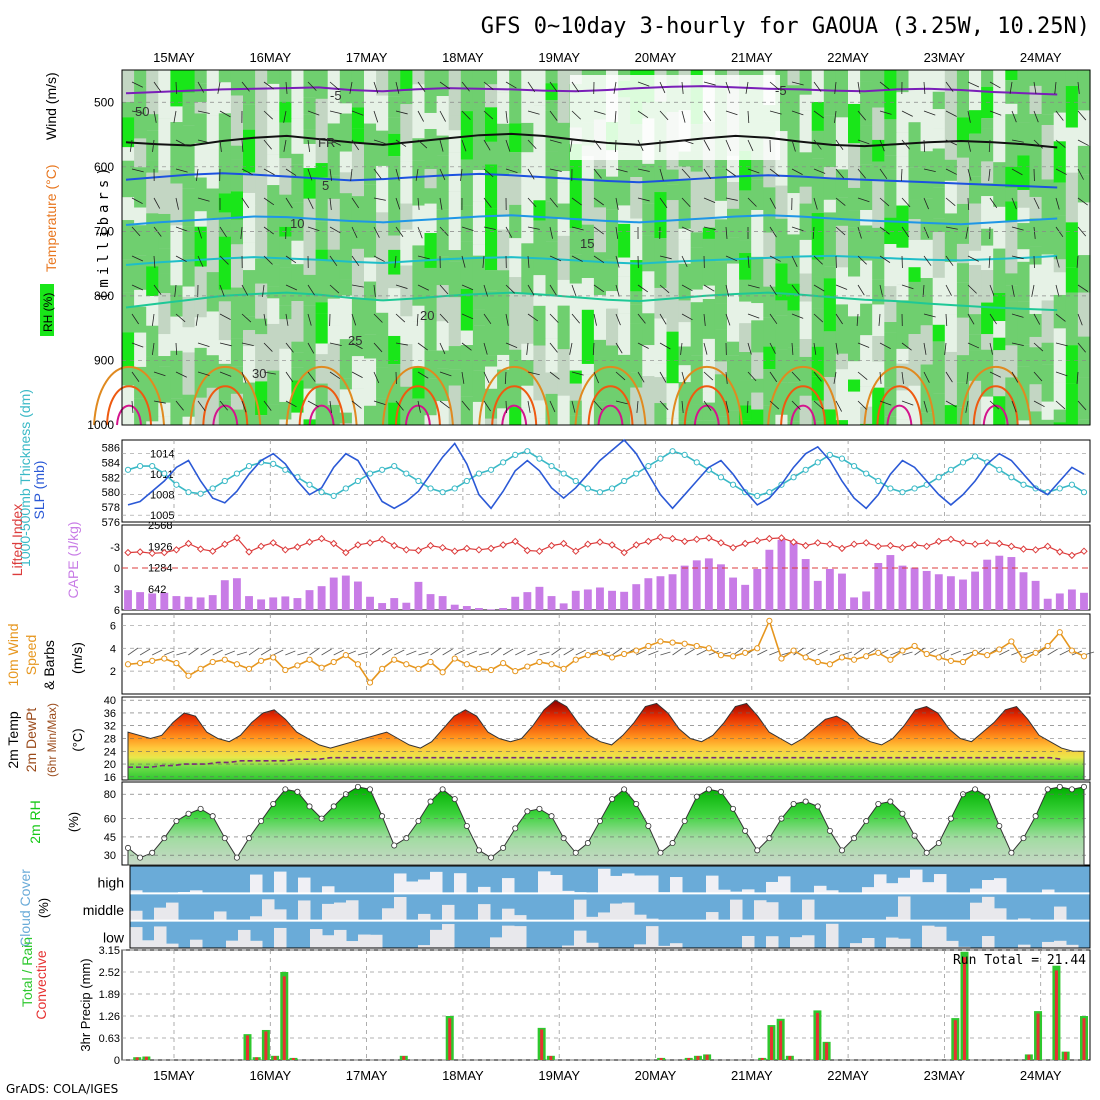 The width and height of the screenshot is (1100, 1100). Describe the element at coordinates (48, 312) in the screenshot. I see `rh-axis-label: RH (%)` at that location.